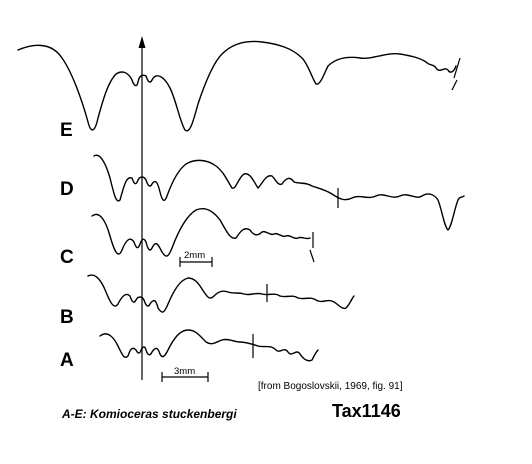  What do you see at coordinates (196, 262) in the screenshot?
I see `scale-bar-upper` at bounding box center [196, 262].